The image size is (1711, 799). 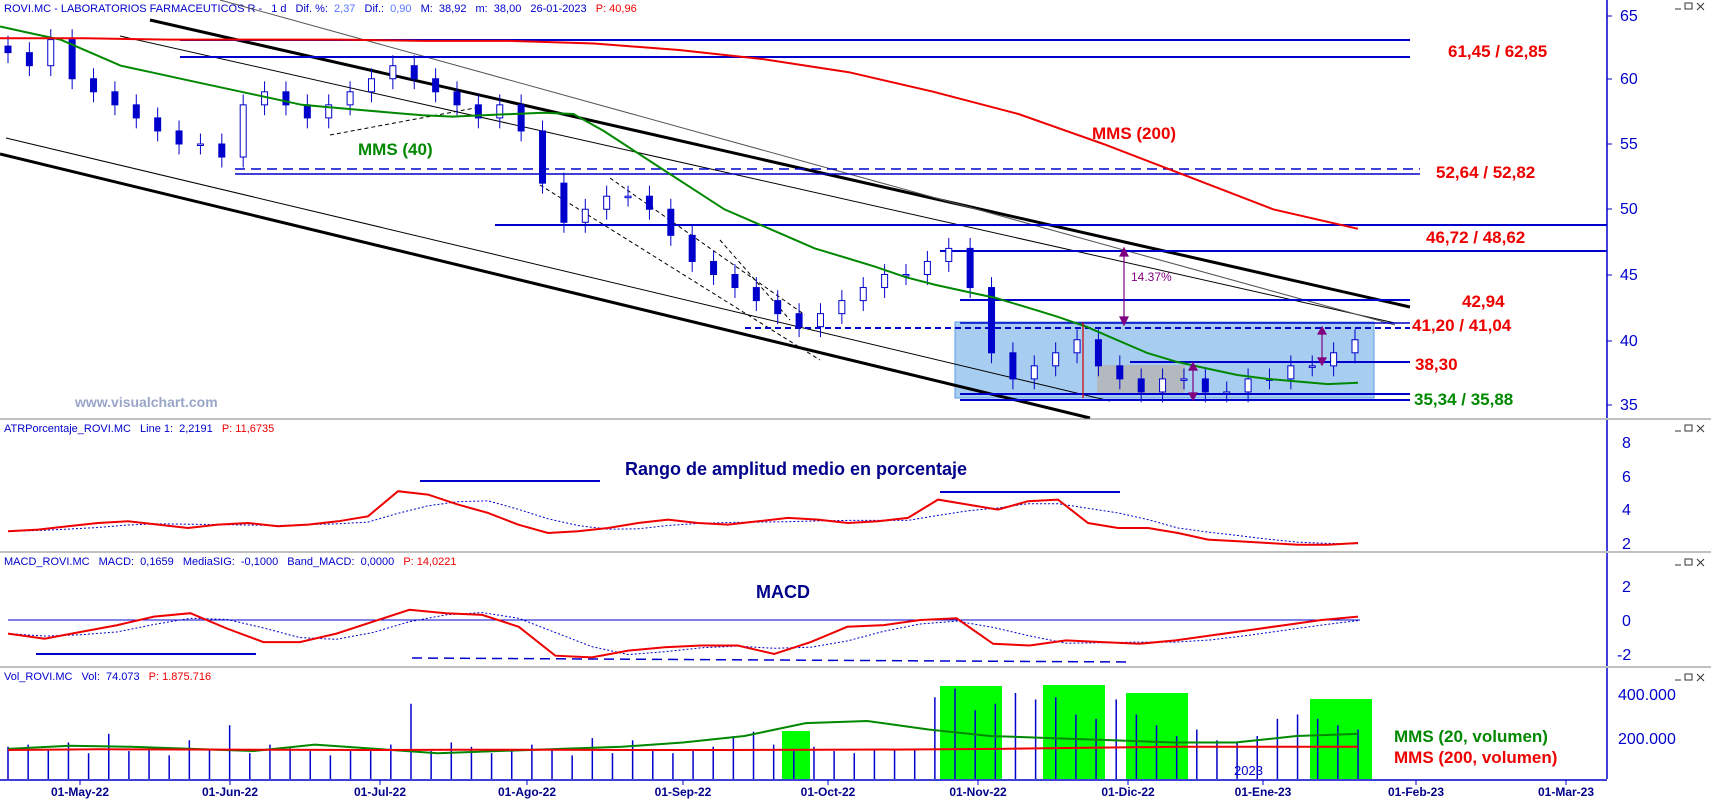 I want to click on date-tick-label: 01-Jul-22, so click(x=380, y=792).